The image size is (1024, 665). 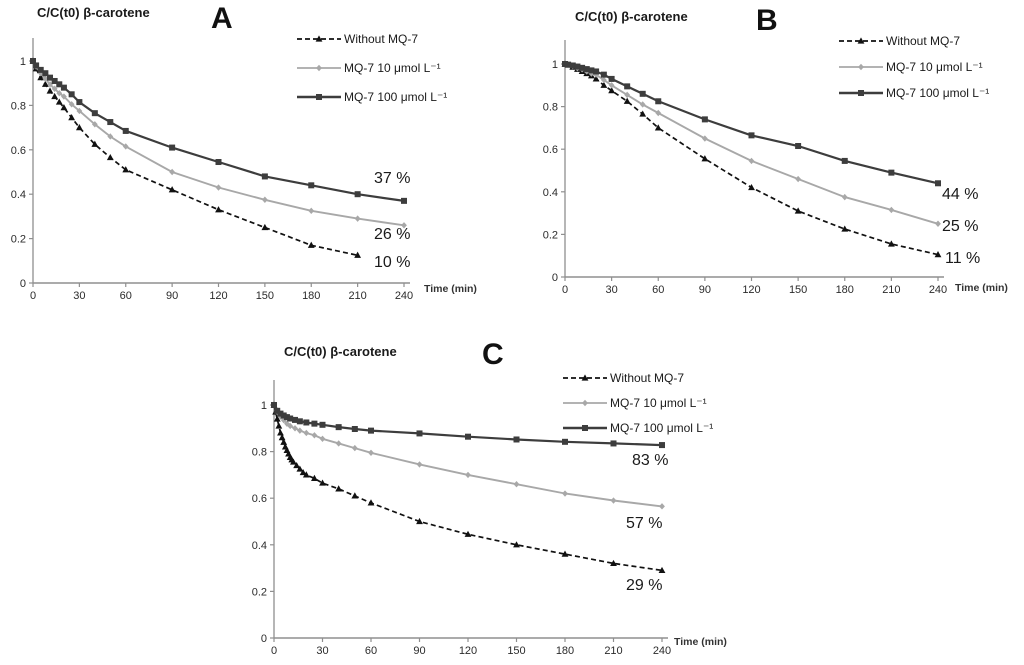 I want to click on final-percent-annotation: 83 %, so click(x=650, y=460).